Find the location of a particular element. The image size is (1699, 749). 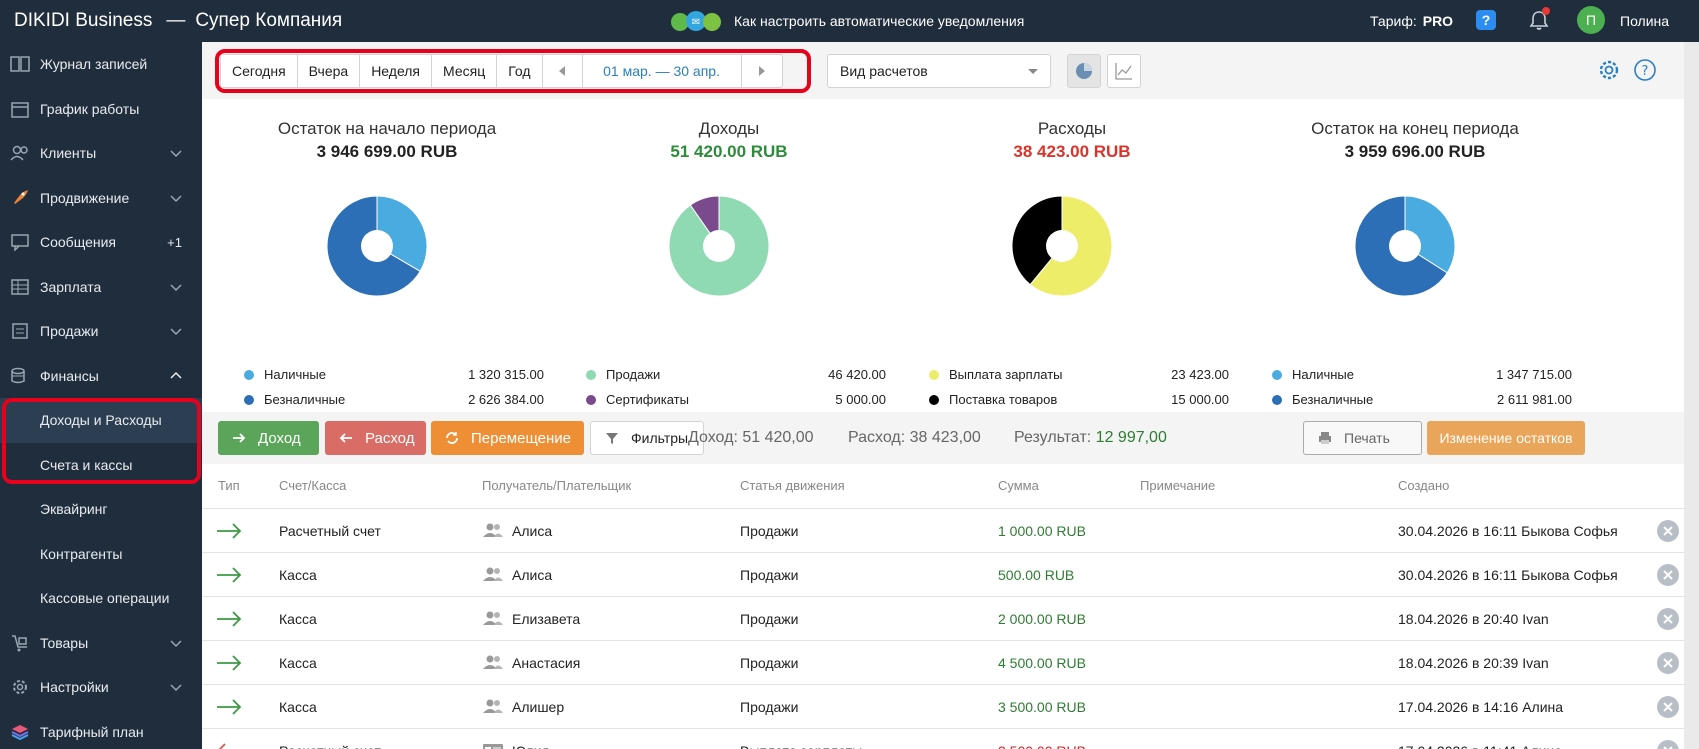

people-icon is located at coordinates (493, 574).